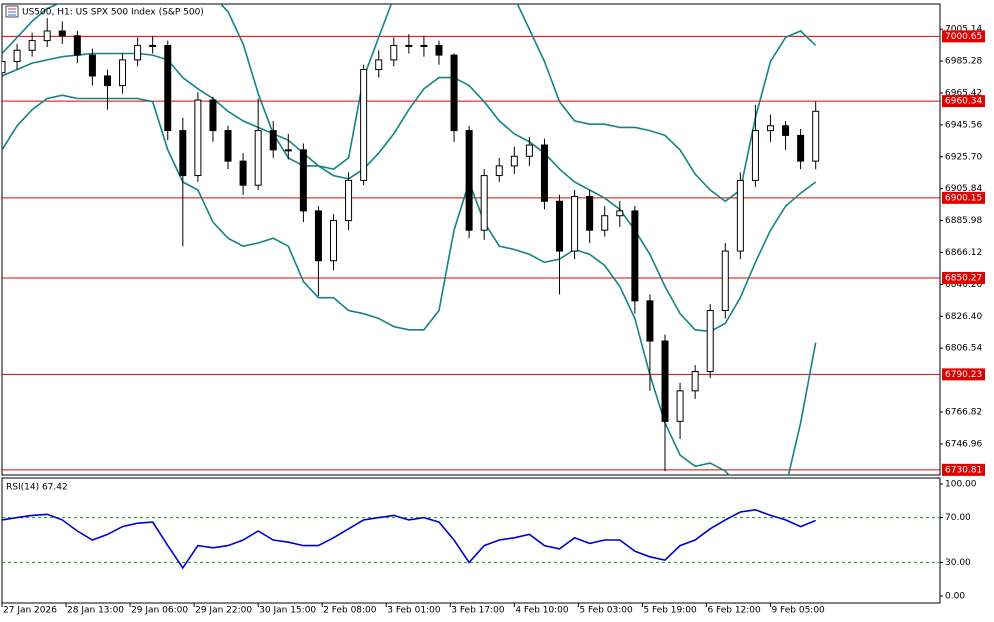  I want to click on rsi-line, so click(409, 539).